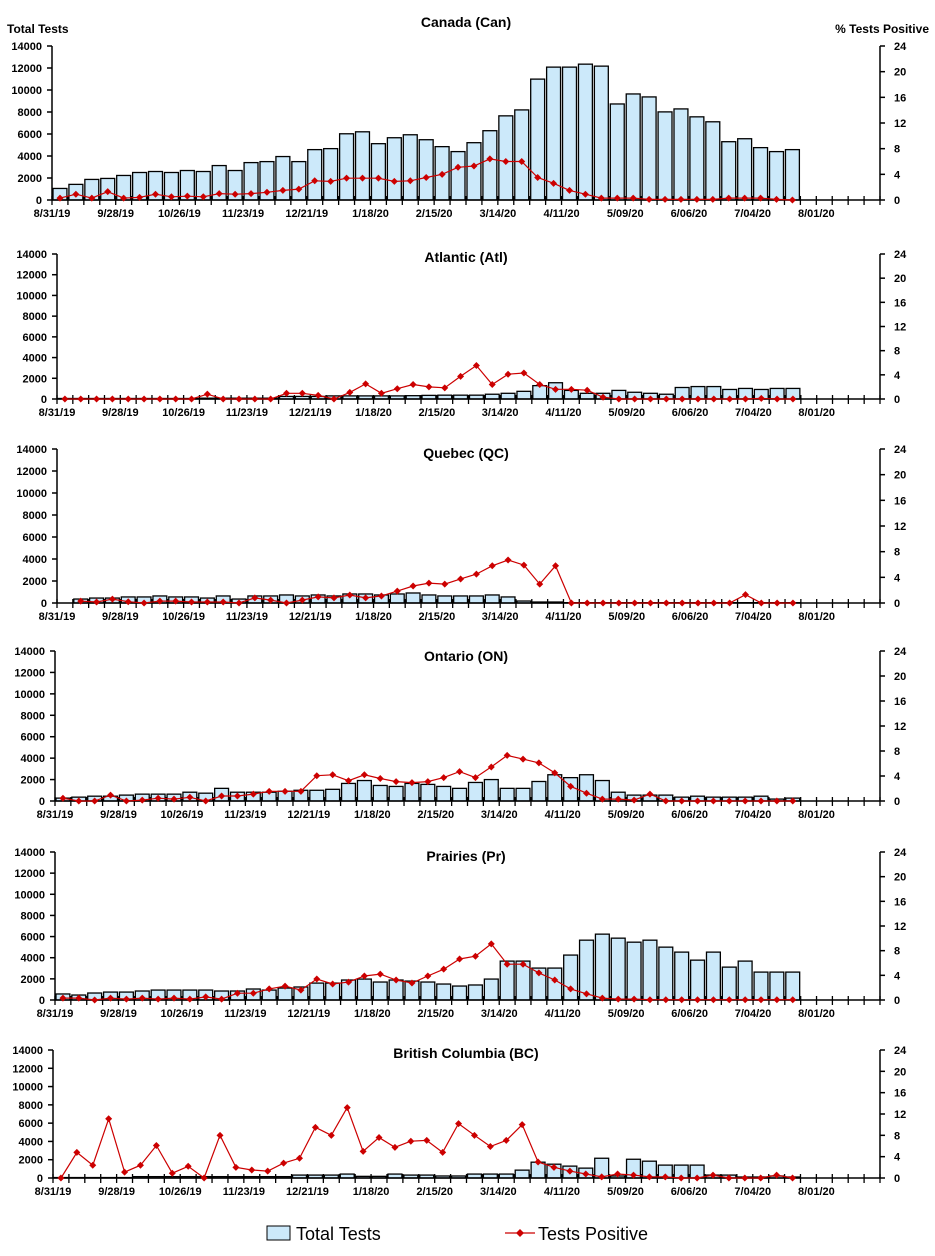 The image size is (935, 1256). I want to click on left-tick-label: 10000, so click(31, 296).